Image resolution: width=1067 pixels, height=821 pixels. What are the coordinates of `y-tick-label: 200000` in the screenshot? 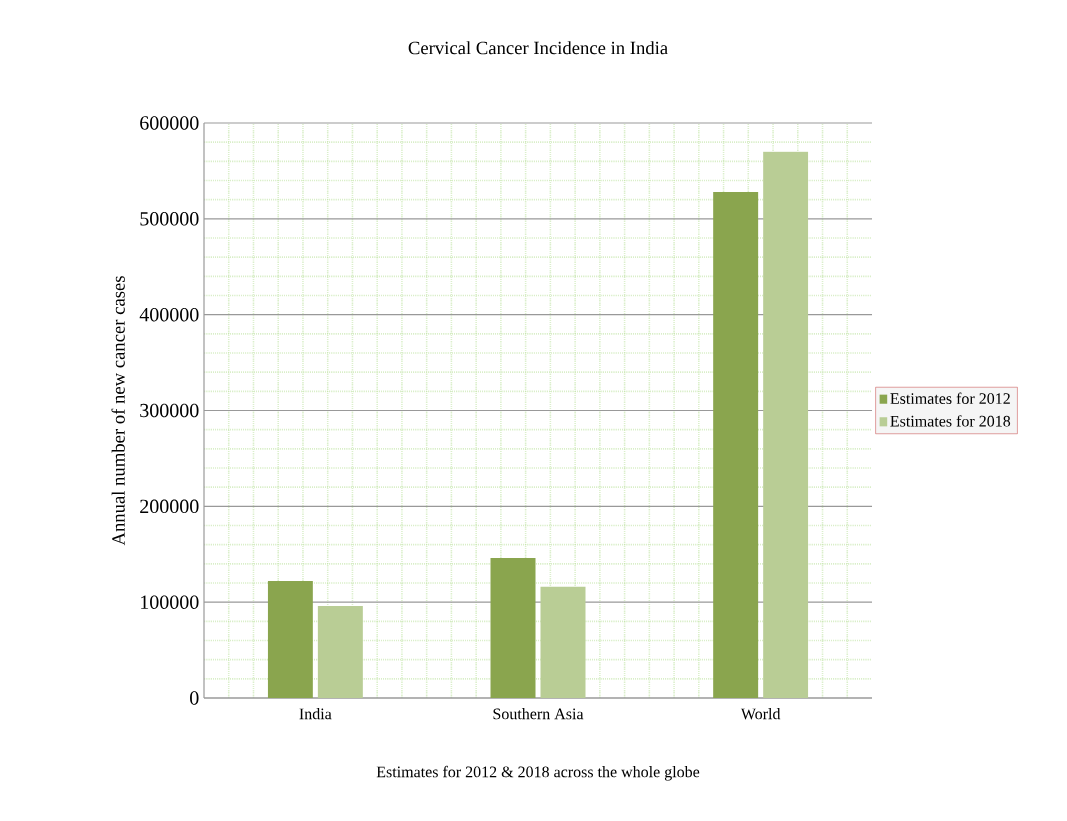 It's located at (169, 506).